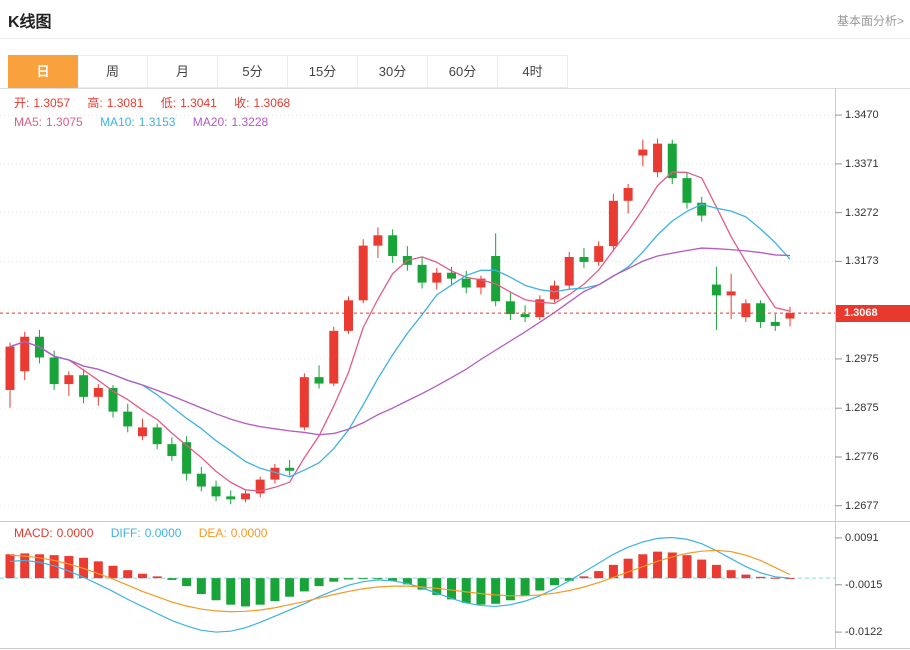 The image size is (910, 650). What do you see at coordinates (43, 71) in the screenshot?
I see `tab-day: 日` at bounding box center [43, 71].